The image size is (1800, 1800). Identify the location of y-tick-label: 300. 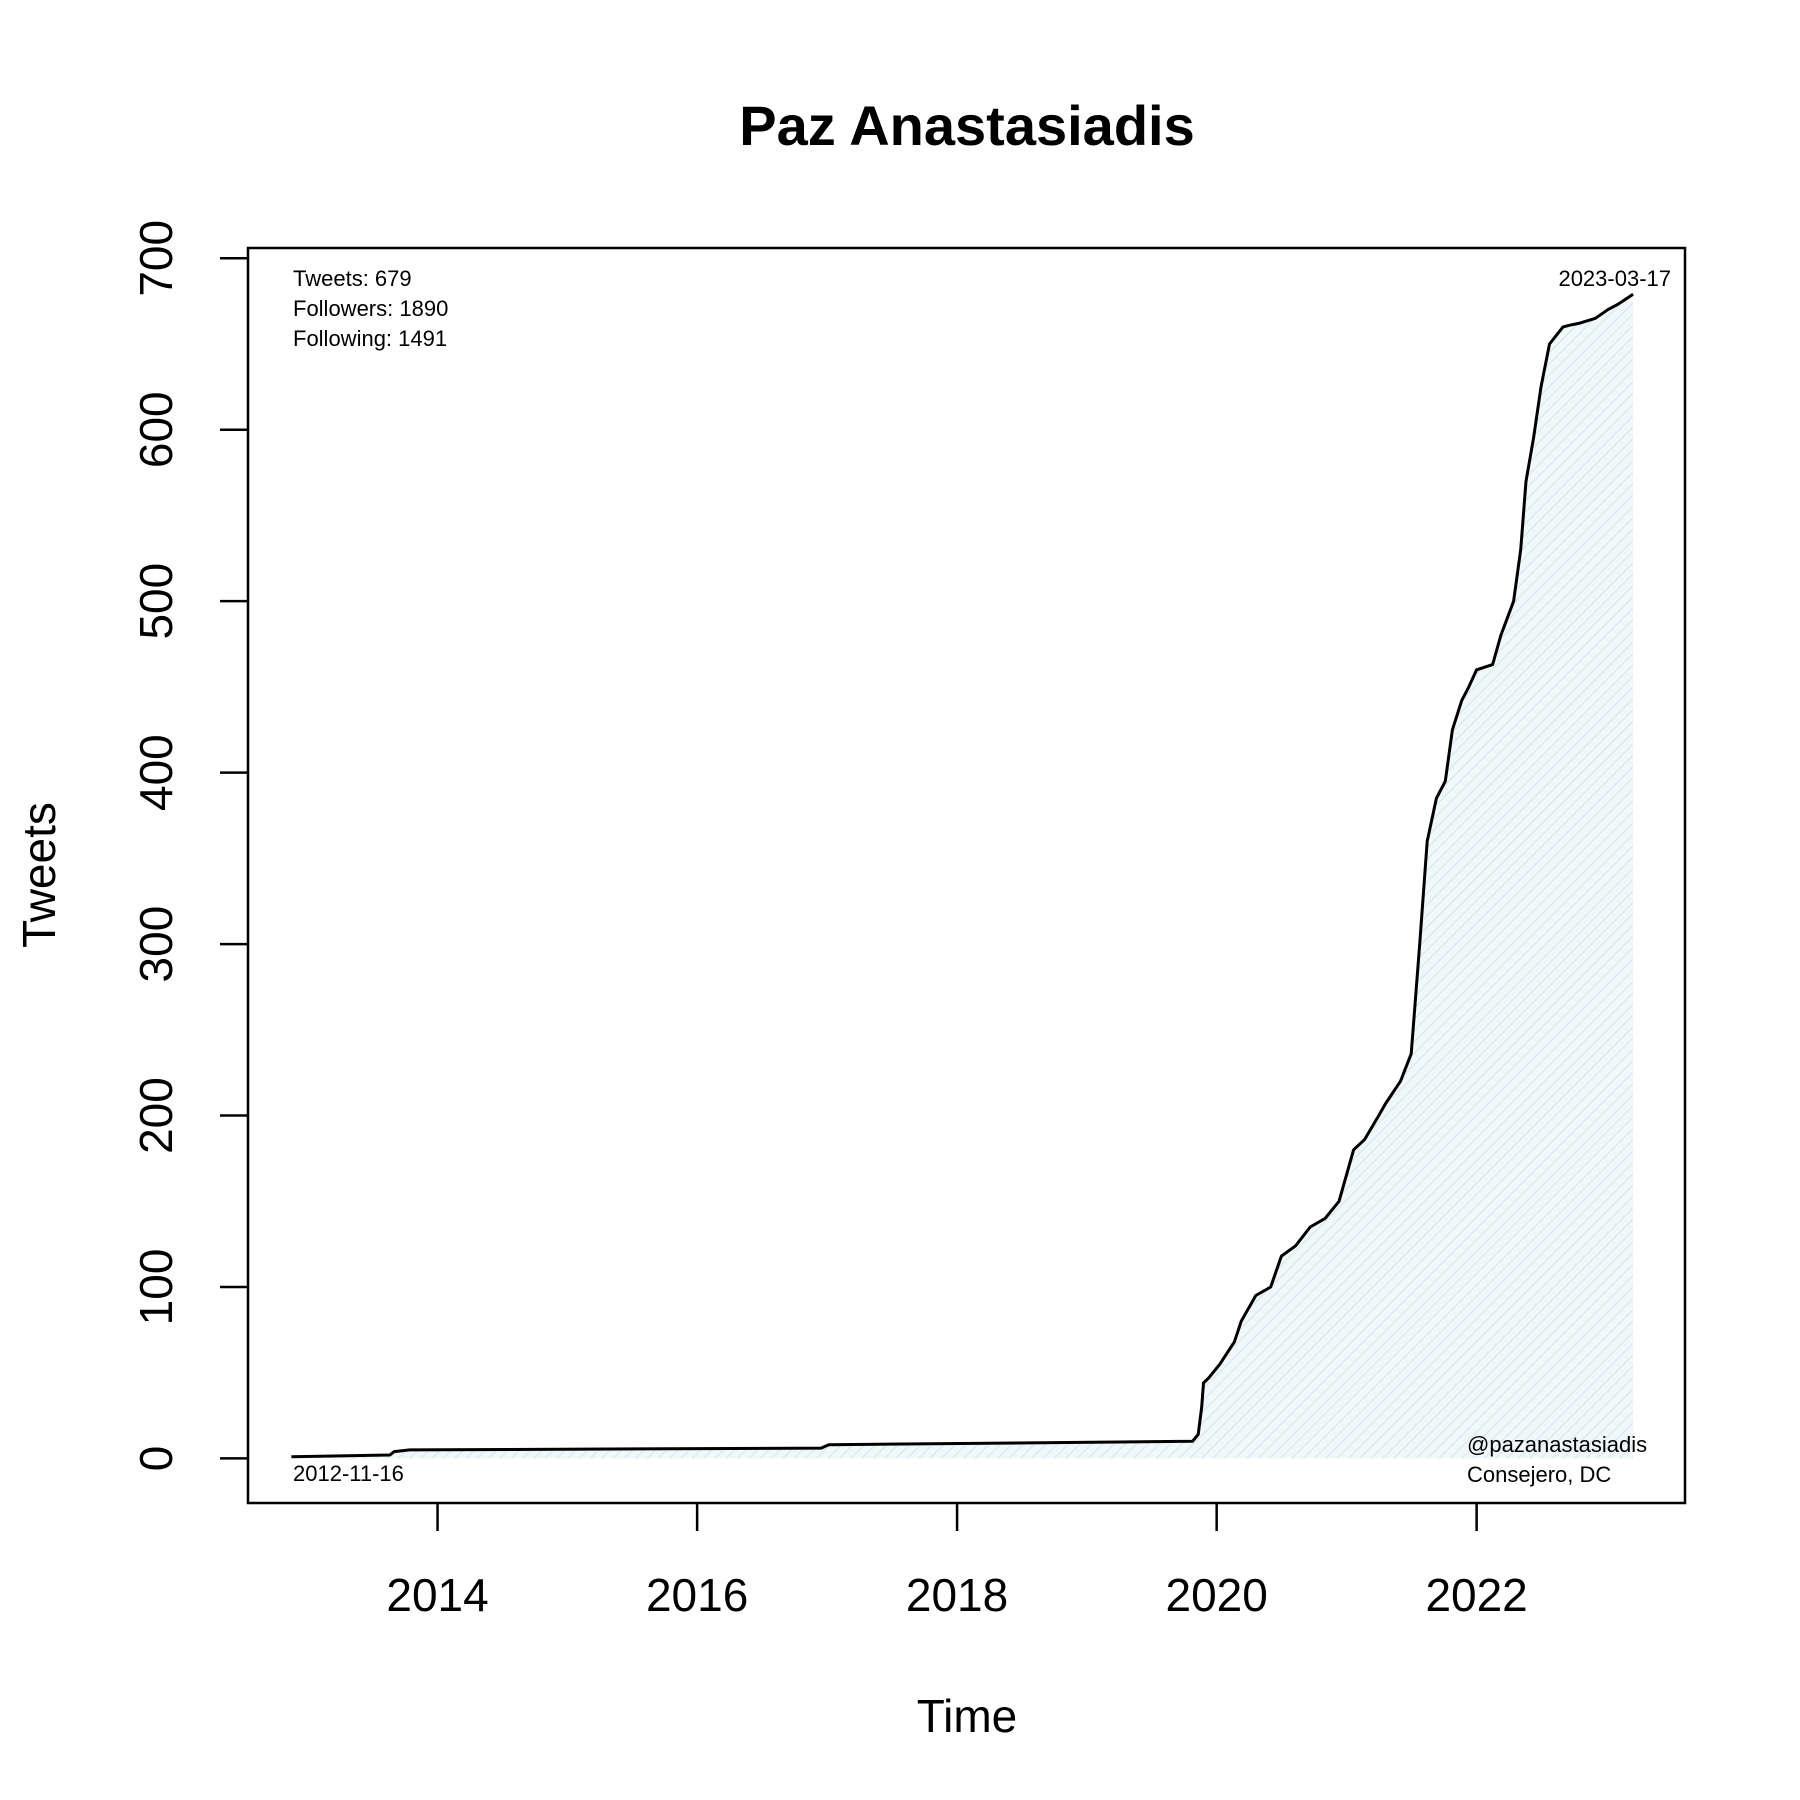
(156, 944).